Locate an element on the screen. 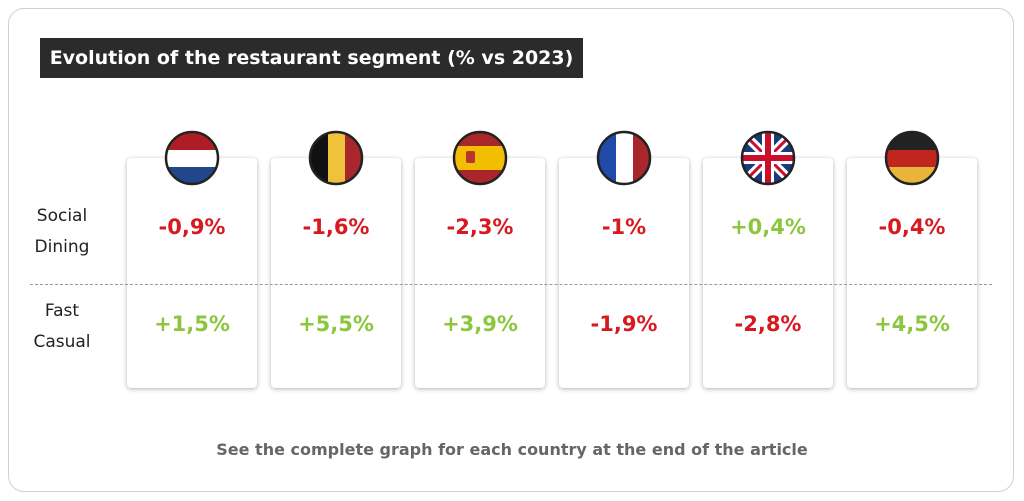 This screenshot has height=501, width=1024. value-cell: -1% is located at coordinates (624, 227).